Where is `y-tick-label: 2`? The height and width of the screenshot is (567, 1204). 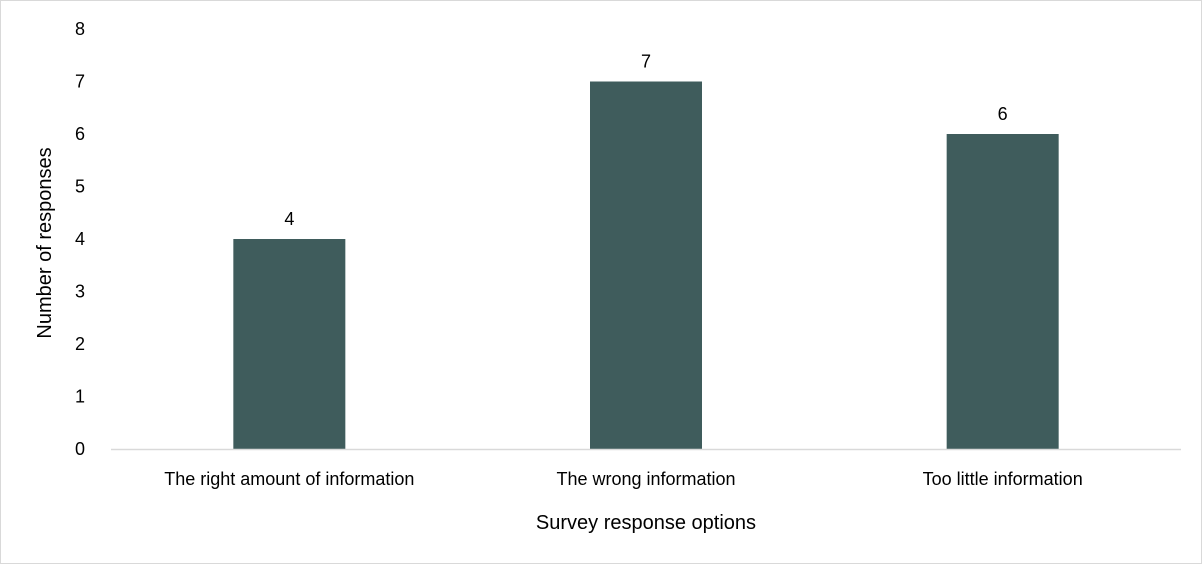 y-tick-label: 2 is located at coordinates (80, 344).